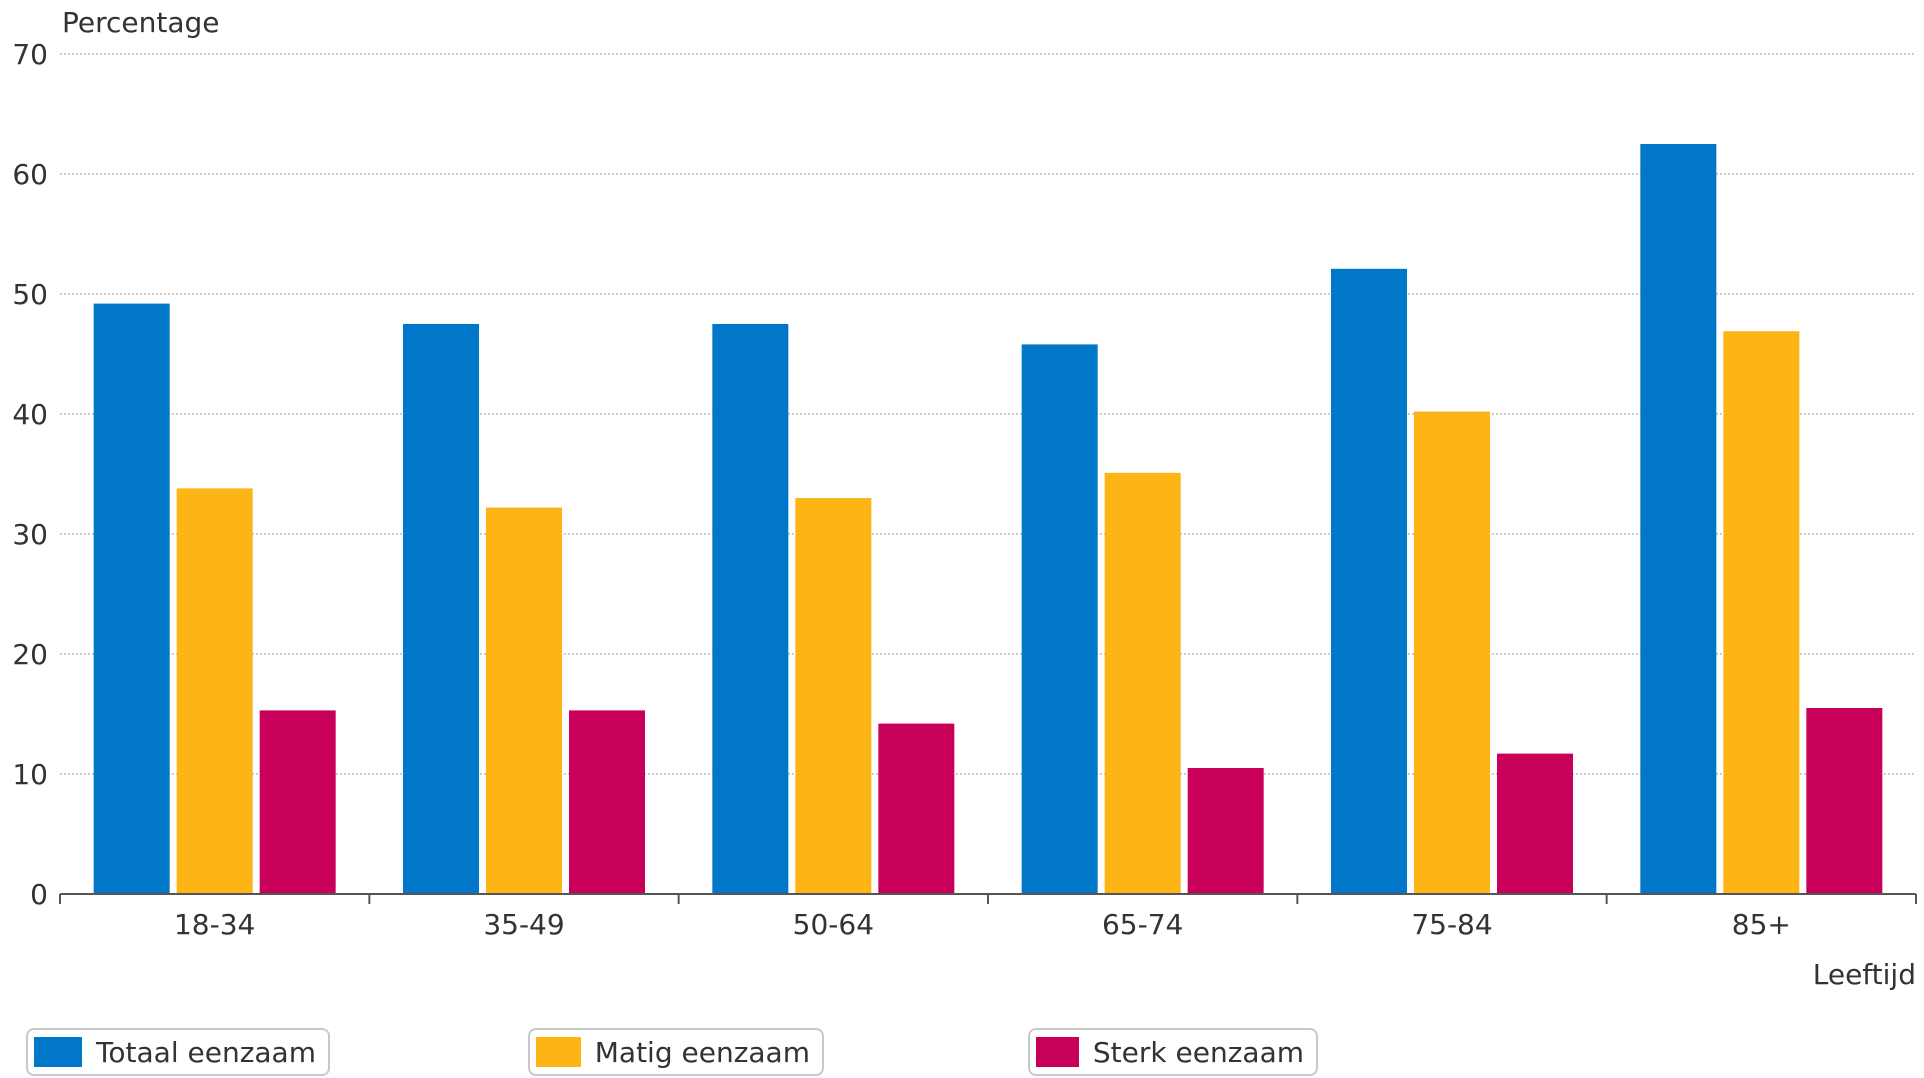  I want to click on bar-sterk-eenzaam-85plus, so click(1844, 801).